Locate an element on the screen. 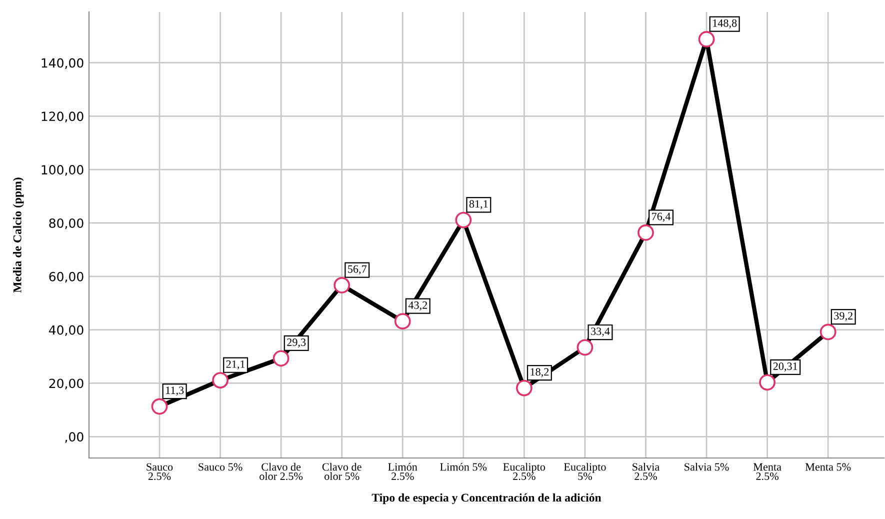 This screenshot has height=519, width=885. x-tick-label: Sauco 5% is located at coordinates (220, 467).